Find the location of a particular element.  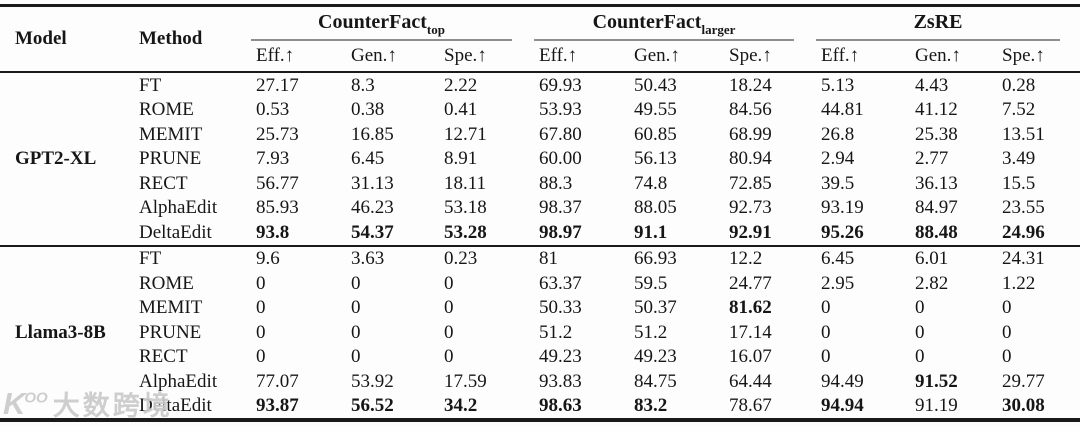

metric-header-gen: Gen.↑ is located at coordinates (952, 57).